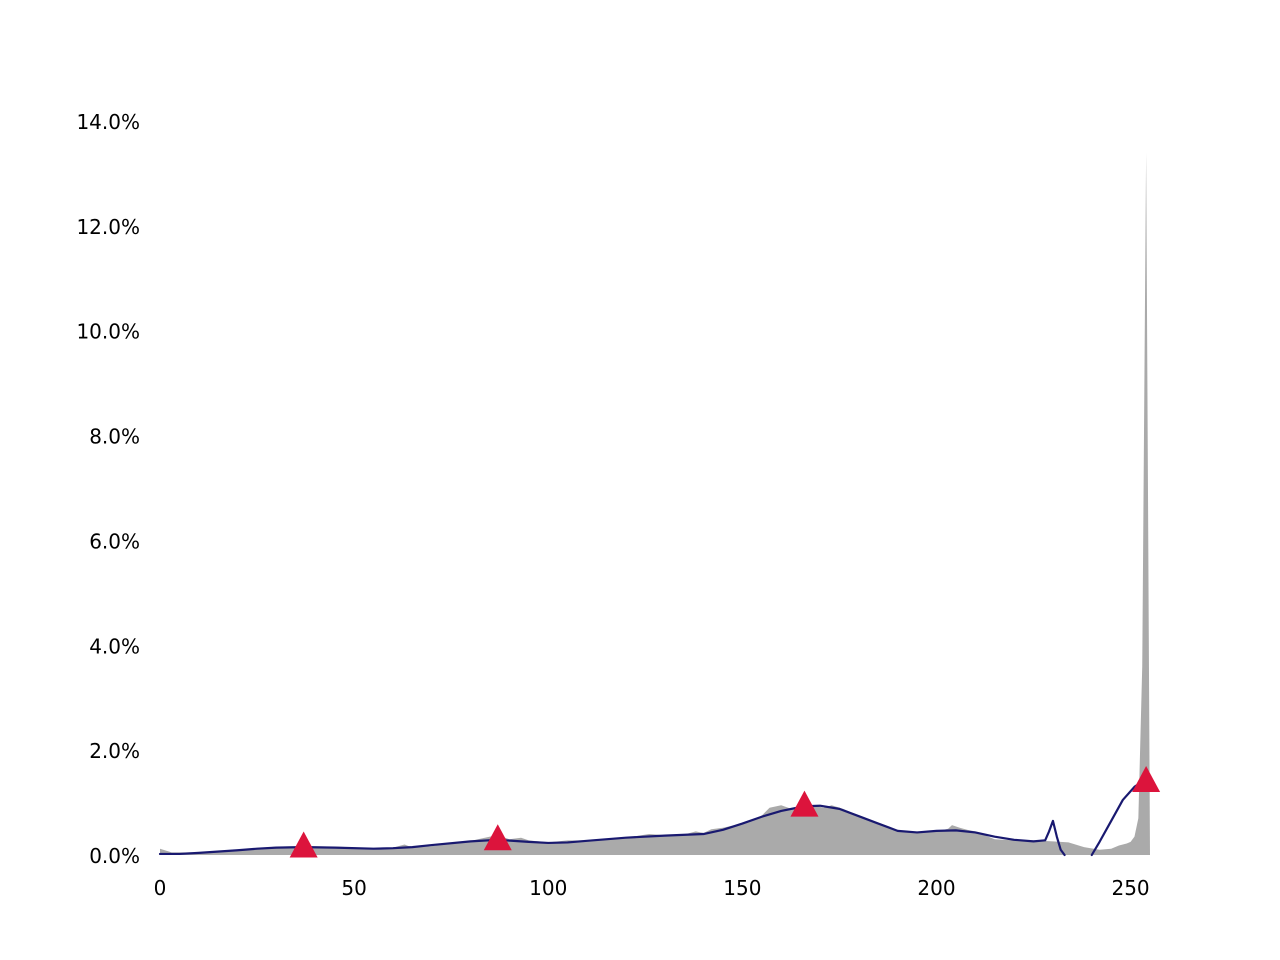 The width and height of the screenshot is (1280, 960). I want to click on peak-marker-layer, so click(725, 812).